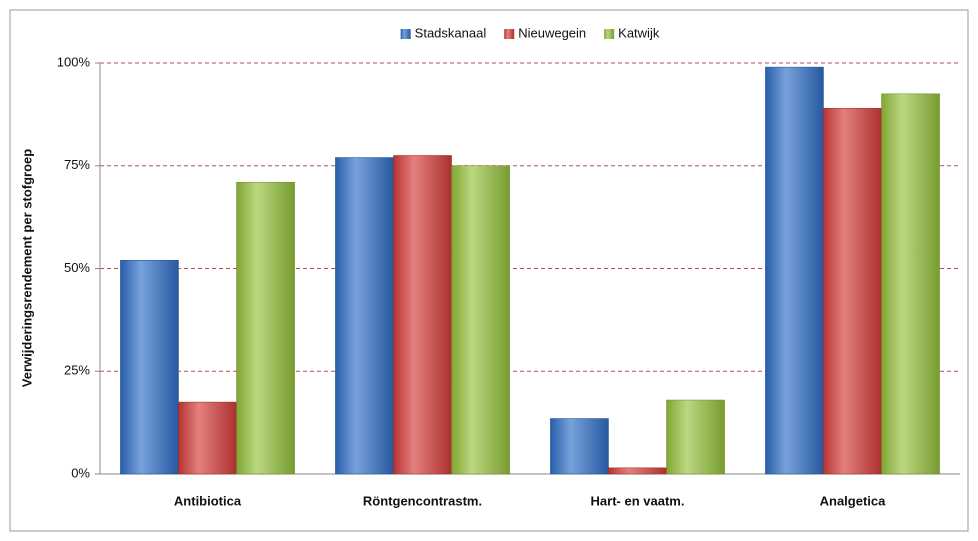 This screenshot has height=541, width=978. What do you see at coordinates (639, 32) in the screenshot?
I see `legend-label: Katwijk` at bounding box center [639, 32].